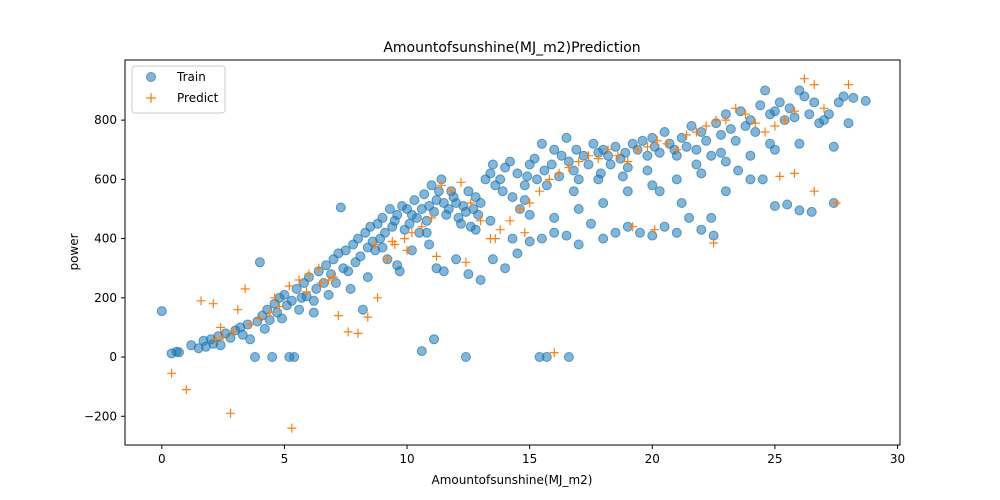 The width and height of the screenshot is (1000, 500). Describe the element at coordinates (285, 459) in the screenshot. I see `x-tick-label: 5` at that location.